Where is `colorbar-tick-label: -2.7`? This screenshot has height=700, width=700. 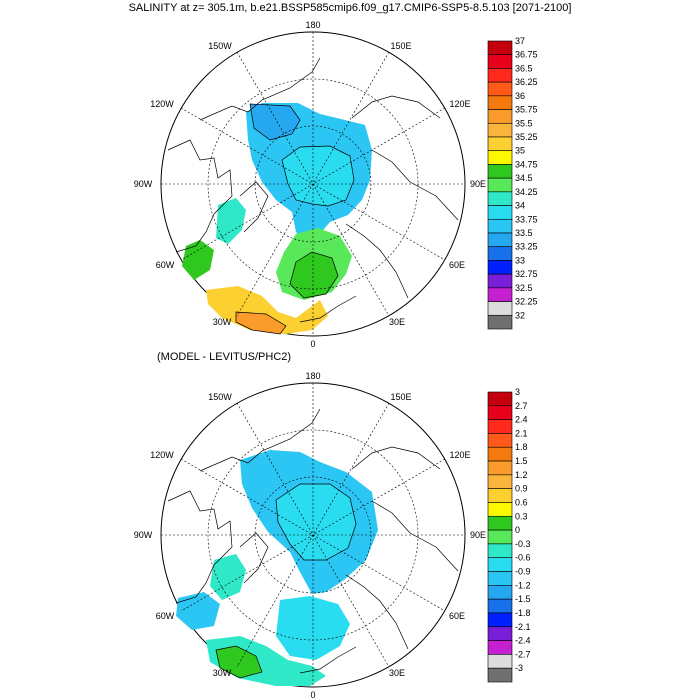 colorbar-tick-label: -2.7 is located at coordinates (523, 654).